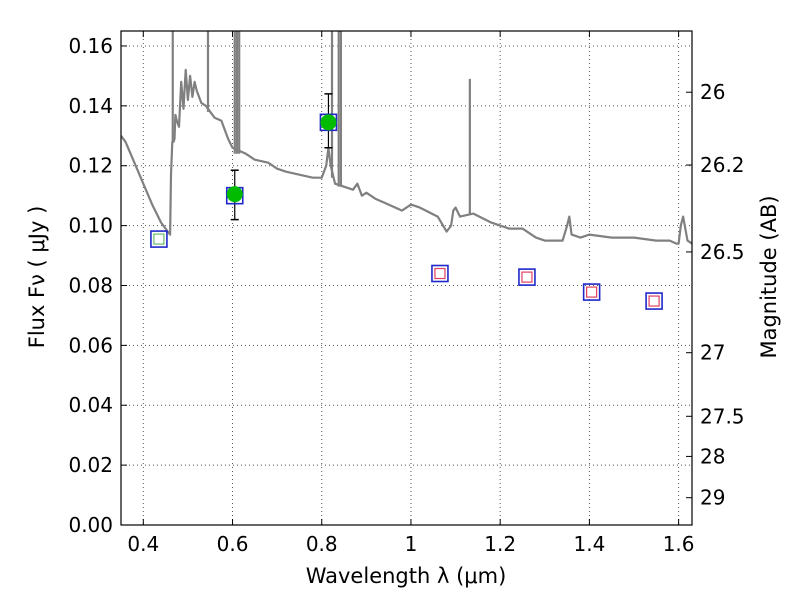  What do you see at coordinates (322, 544) in the screenshot?
I see `x-tick-label: 0.8` at bounding box center [322, 544].